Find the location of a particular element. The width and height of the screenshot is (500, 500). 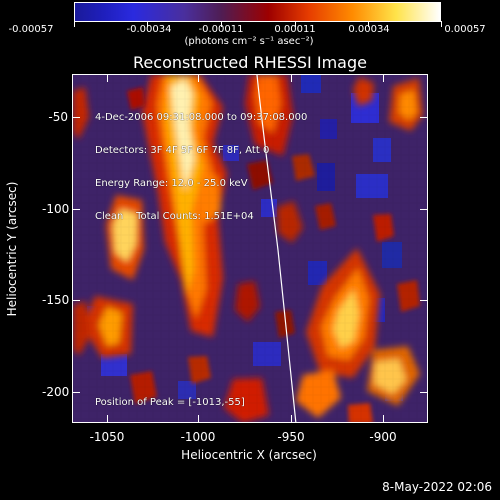

plot-title: Reconstructed RHESSI Image is located at coordinates (250, 62).